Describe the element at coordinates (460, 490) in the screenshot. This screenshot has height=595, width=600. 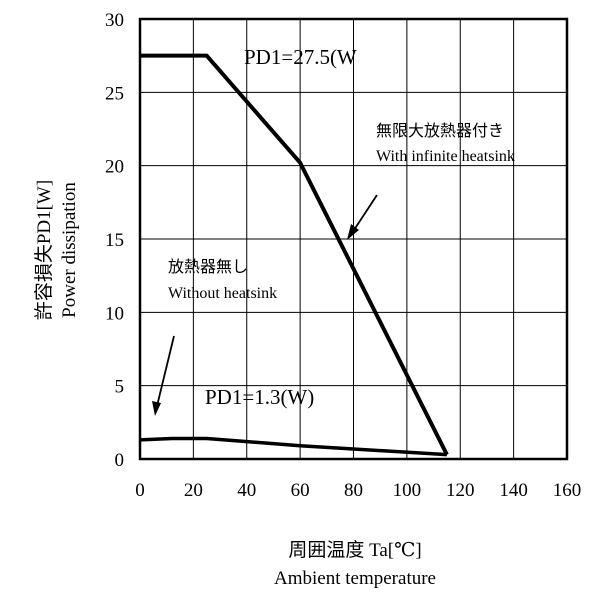
I see `x-tick-label-6: 120` at that location.